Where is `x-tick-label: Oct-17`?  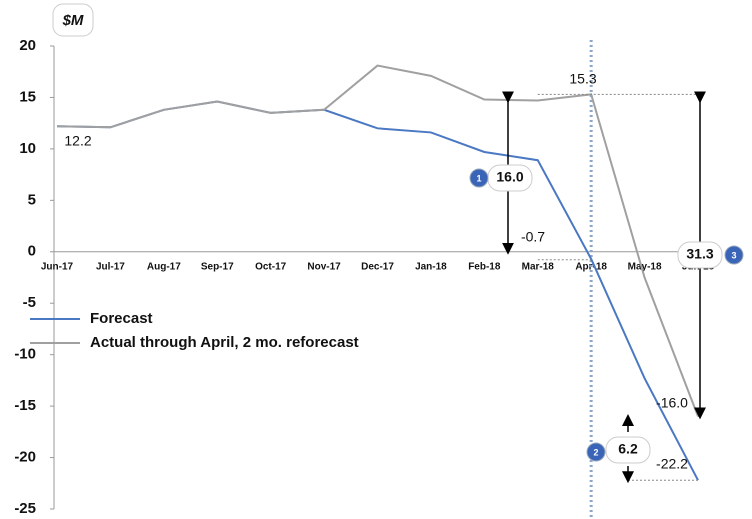 x-tick-label: Oct-17 is located at coordinates (271, 266).